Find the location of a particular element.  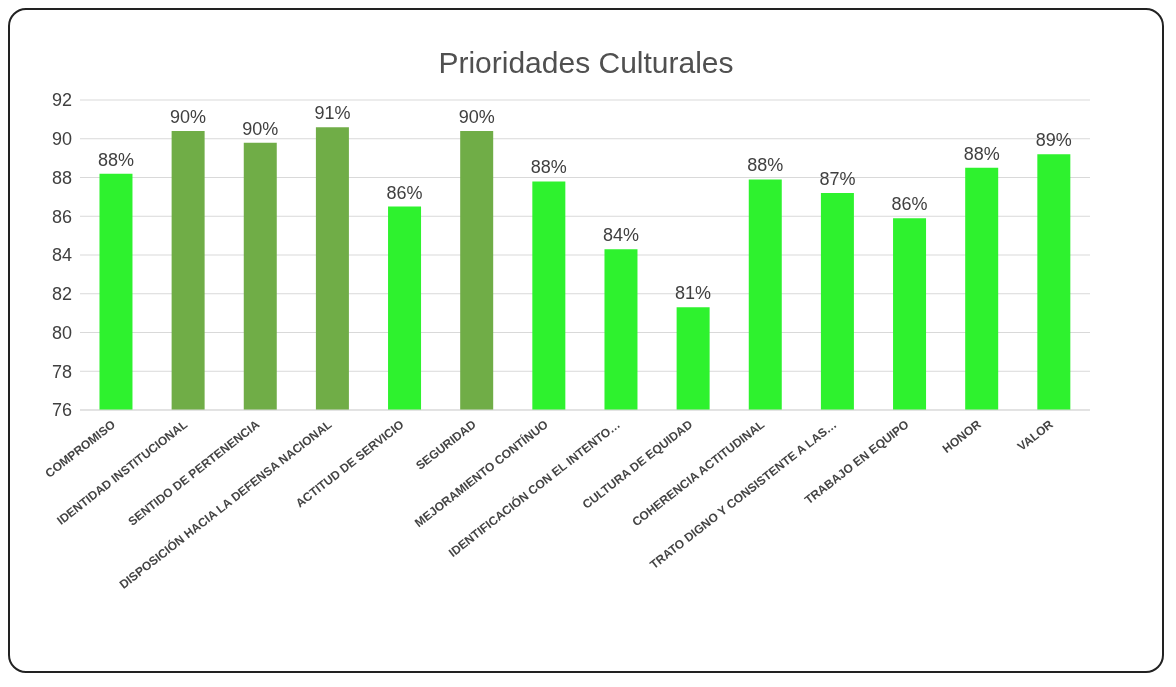

data-label: 91% is located at coordinates (332, 113).